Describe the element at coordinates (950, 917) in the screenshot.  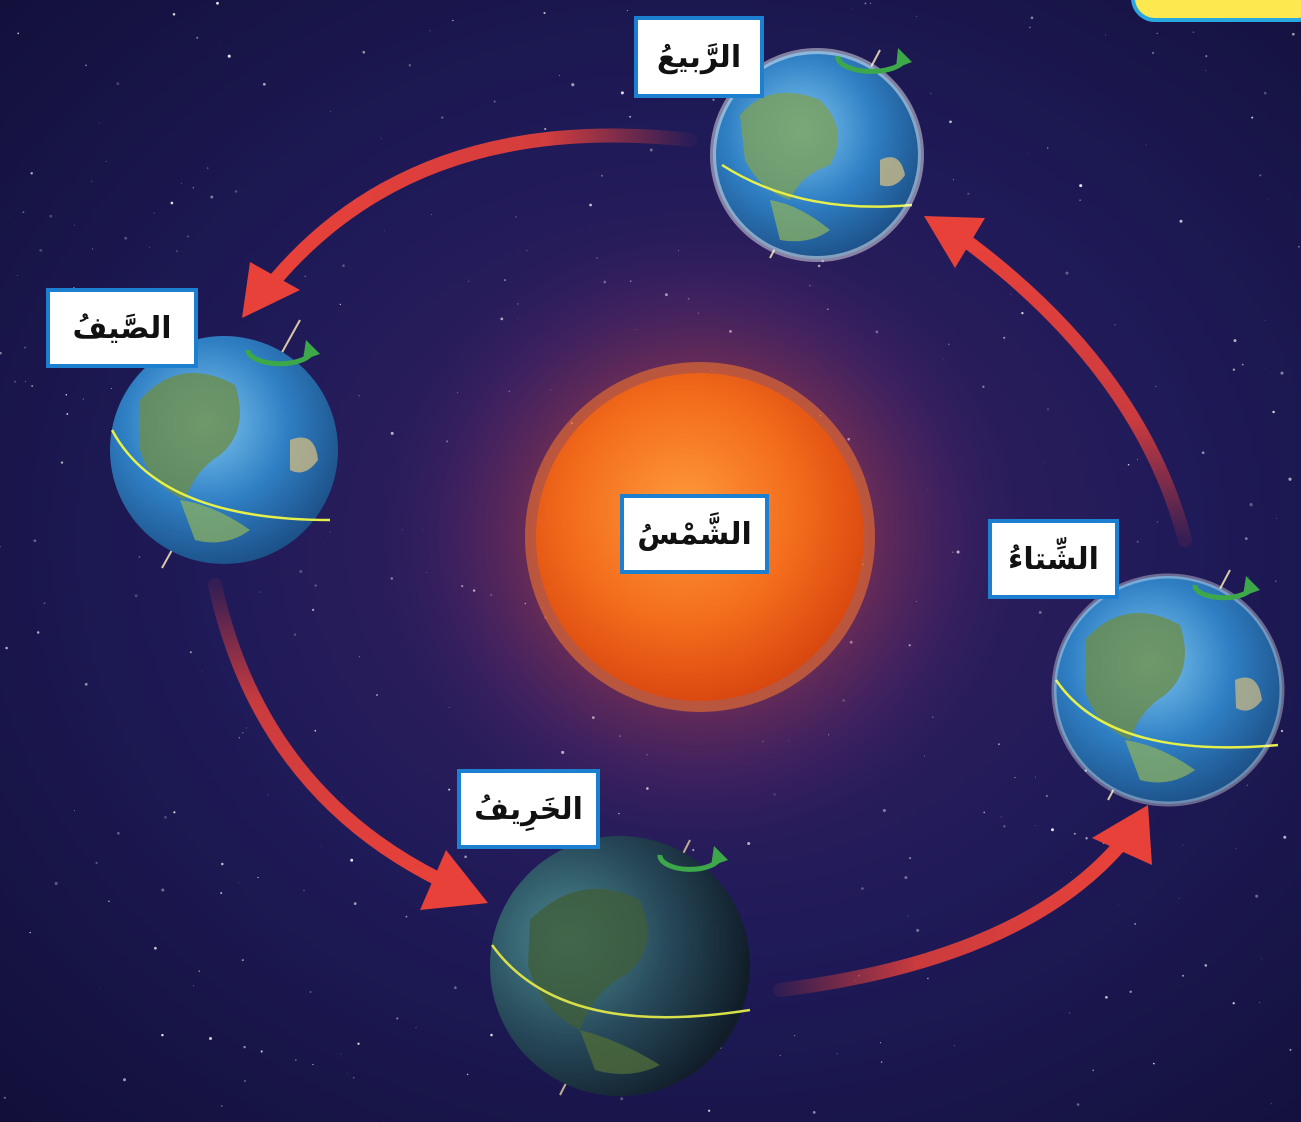
I see `orbit-arrow-autumn-winter` at that location.